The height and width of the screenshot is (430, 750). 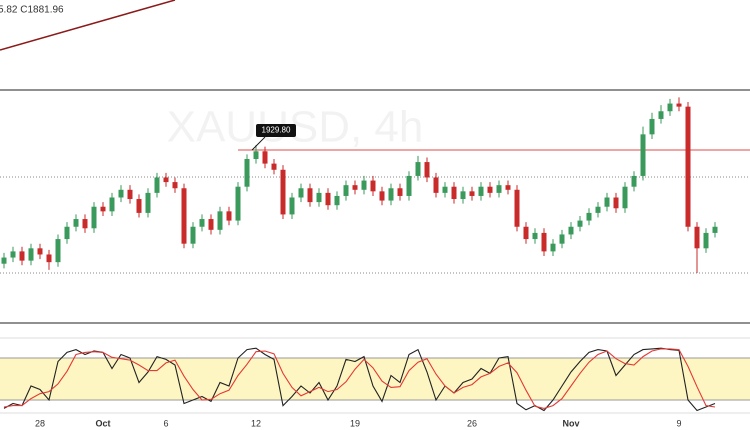 I want to click on price-callout-label: 1929.80, so click(x=276, y=130).